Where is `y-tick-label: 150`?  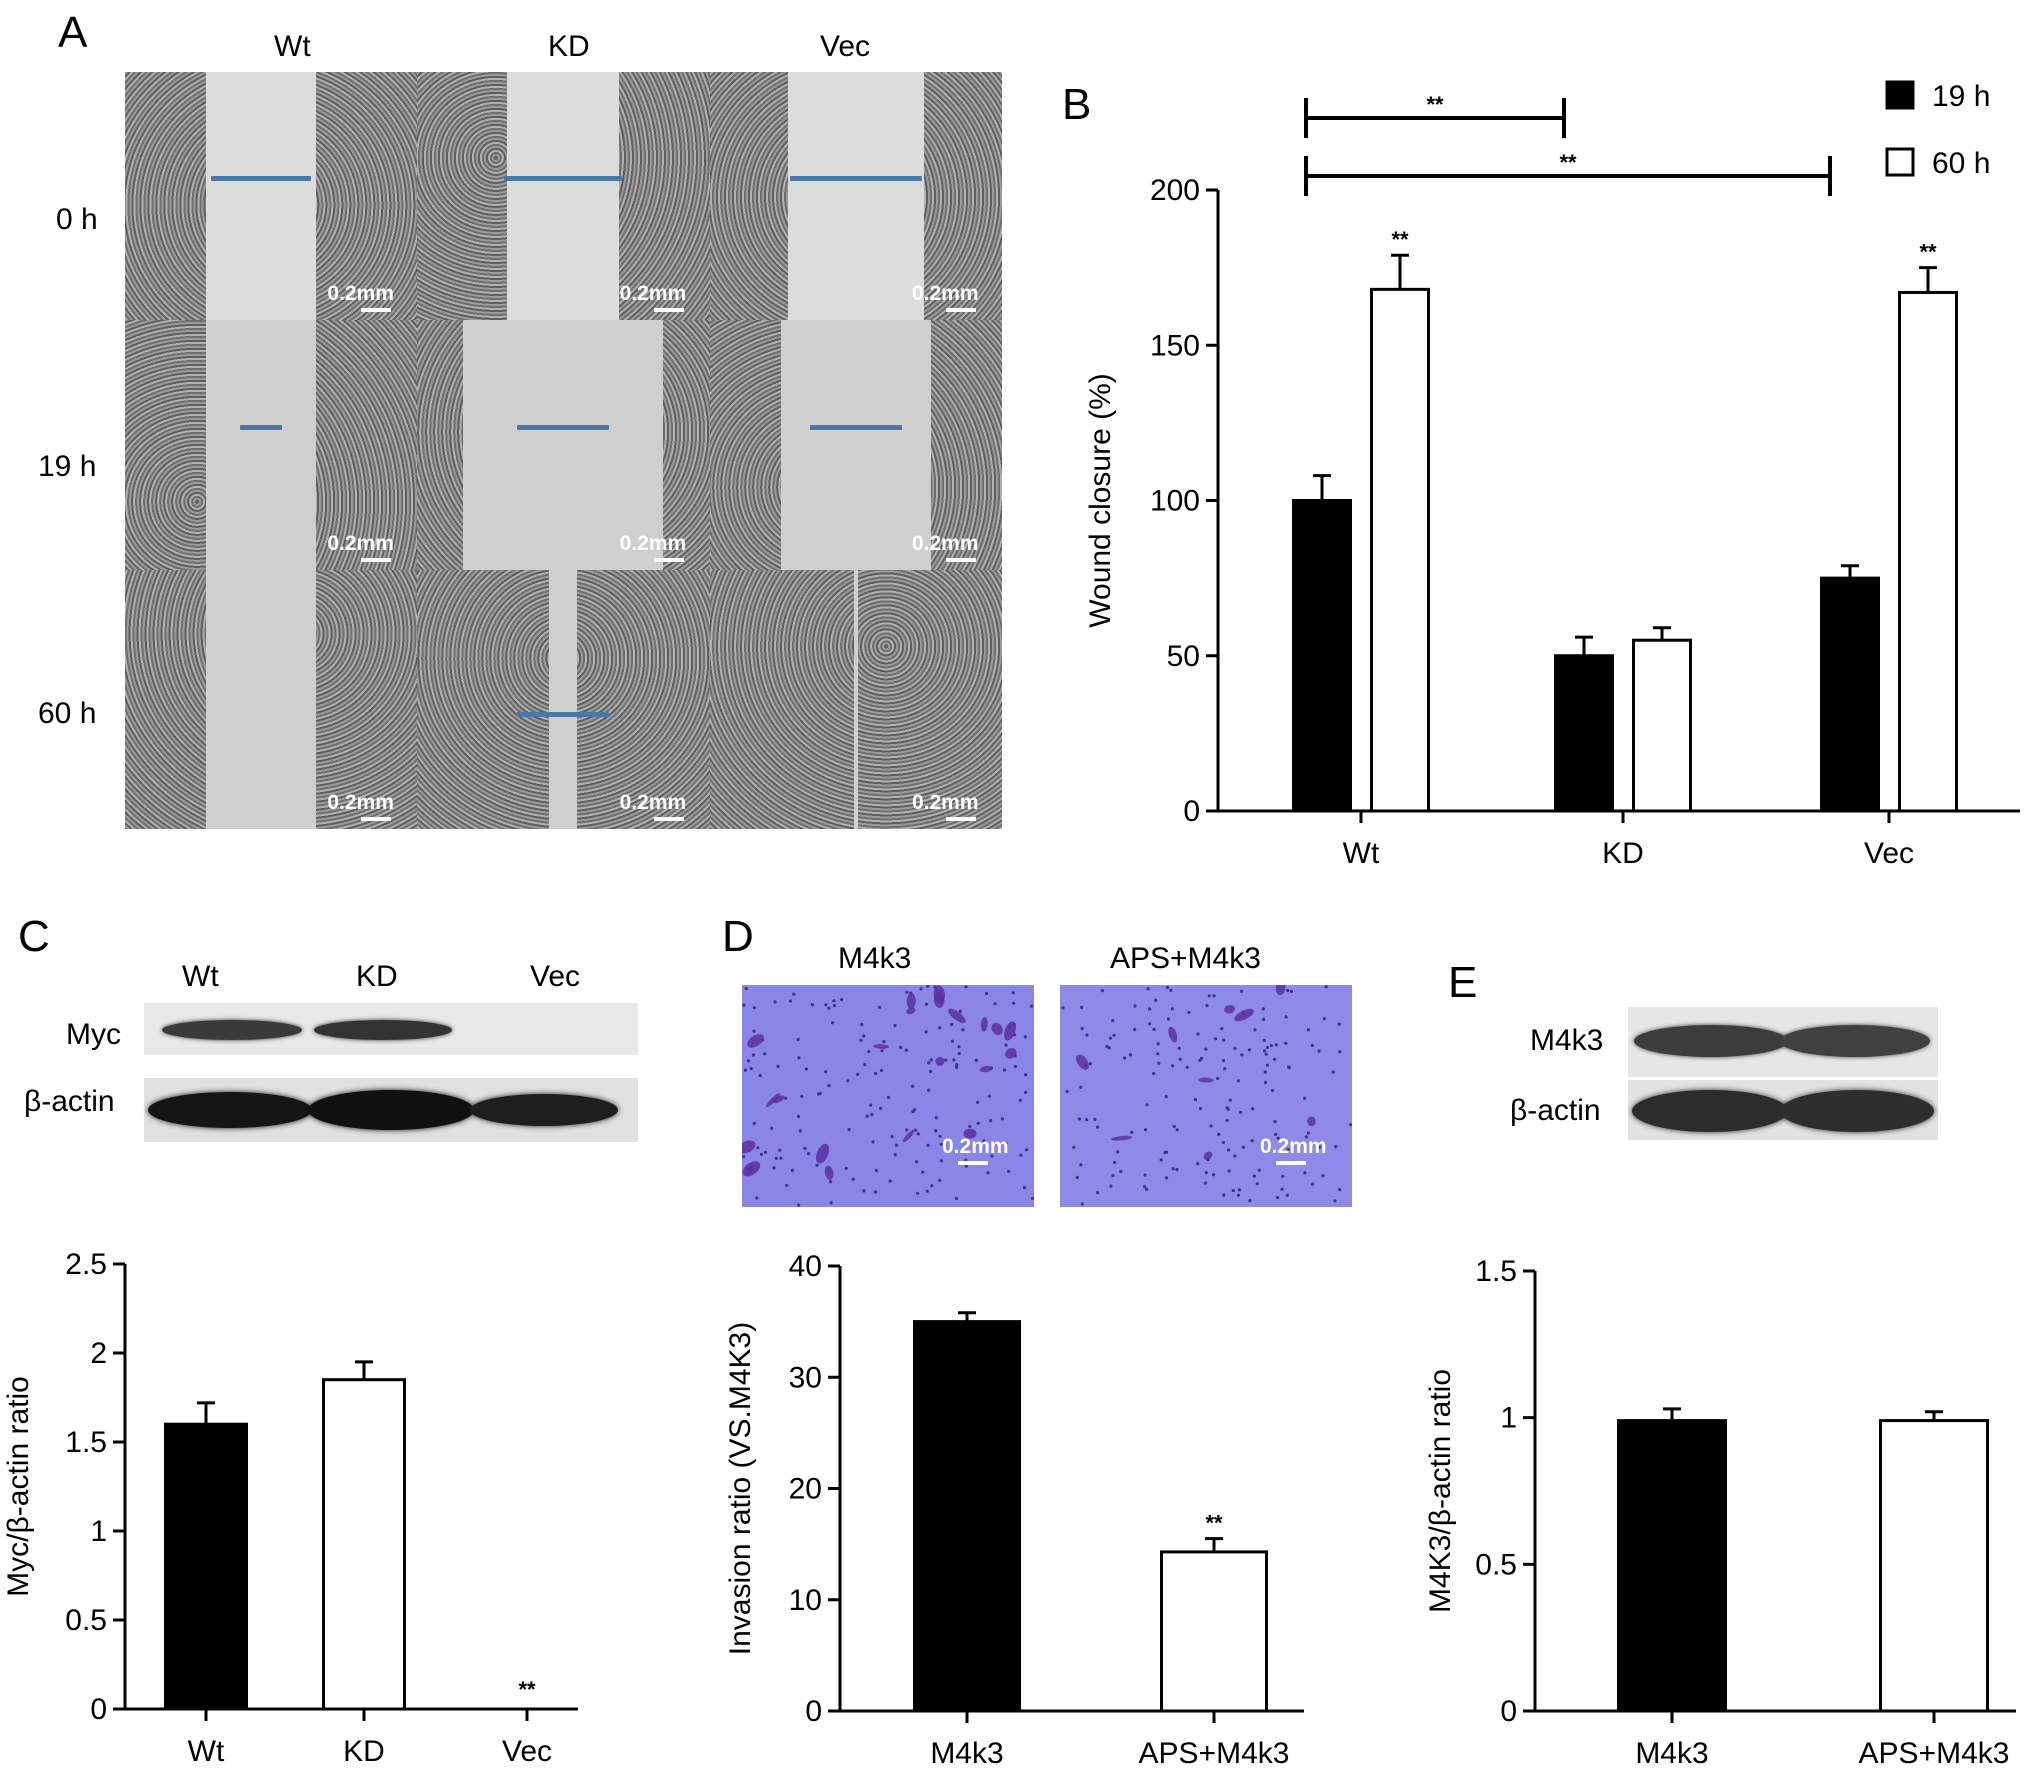
y-tick-label: 150 is located at coordinates (1175, 345).